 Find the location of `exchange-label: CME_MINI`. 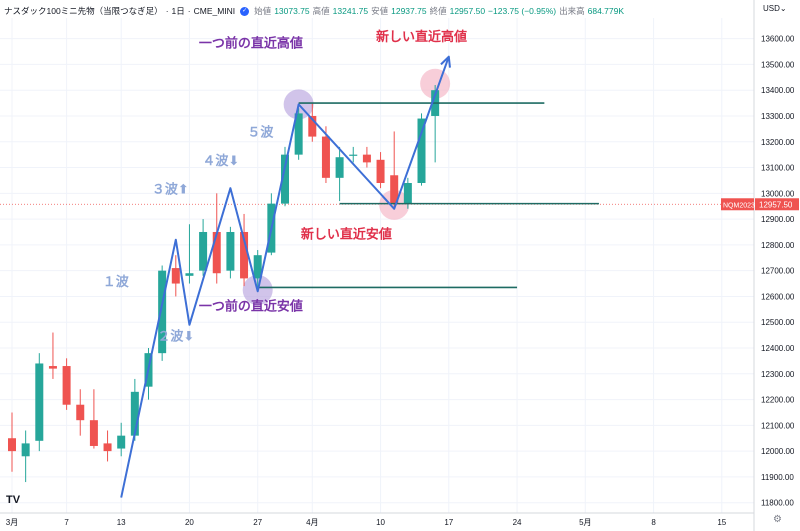

exchange-label: CME_MINI is located at coordinates (214, 11).